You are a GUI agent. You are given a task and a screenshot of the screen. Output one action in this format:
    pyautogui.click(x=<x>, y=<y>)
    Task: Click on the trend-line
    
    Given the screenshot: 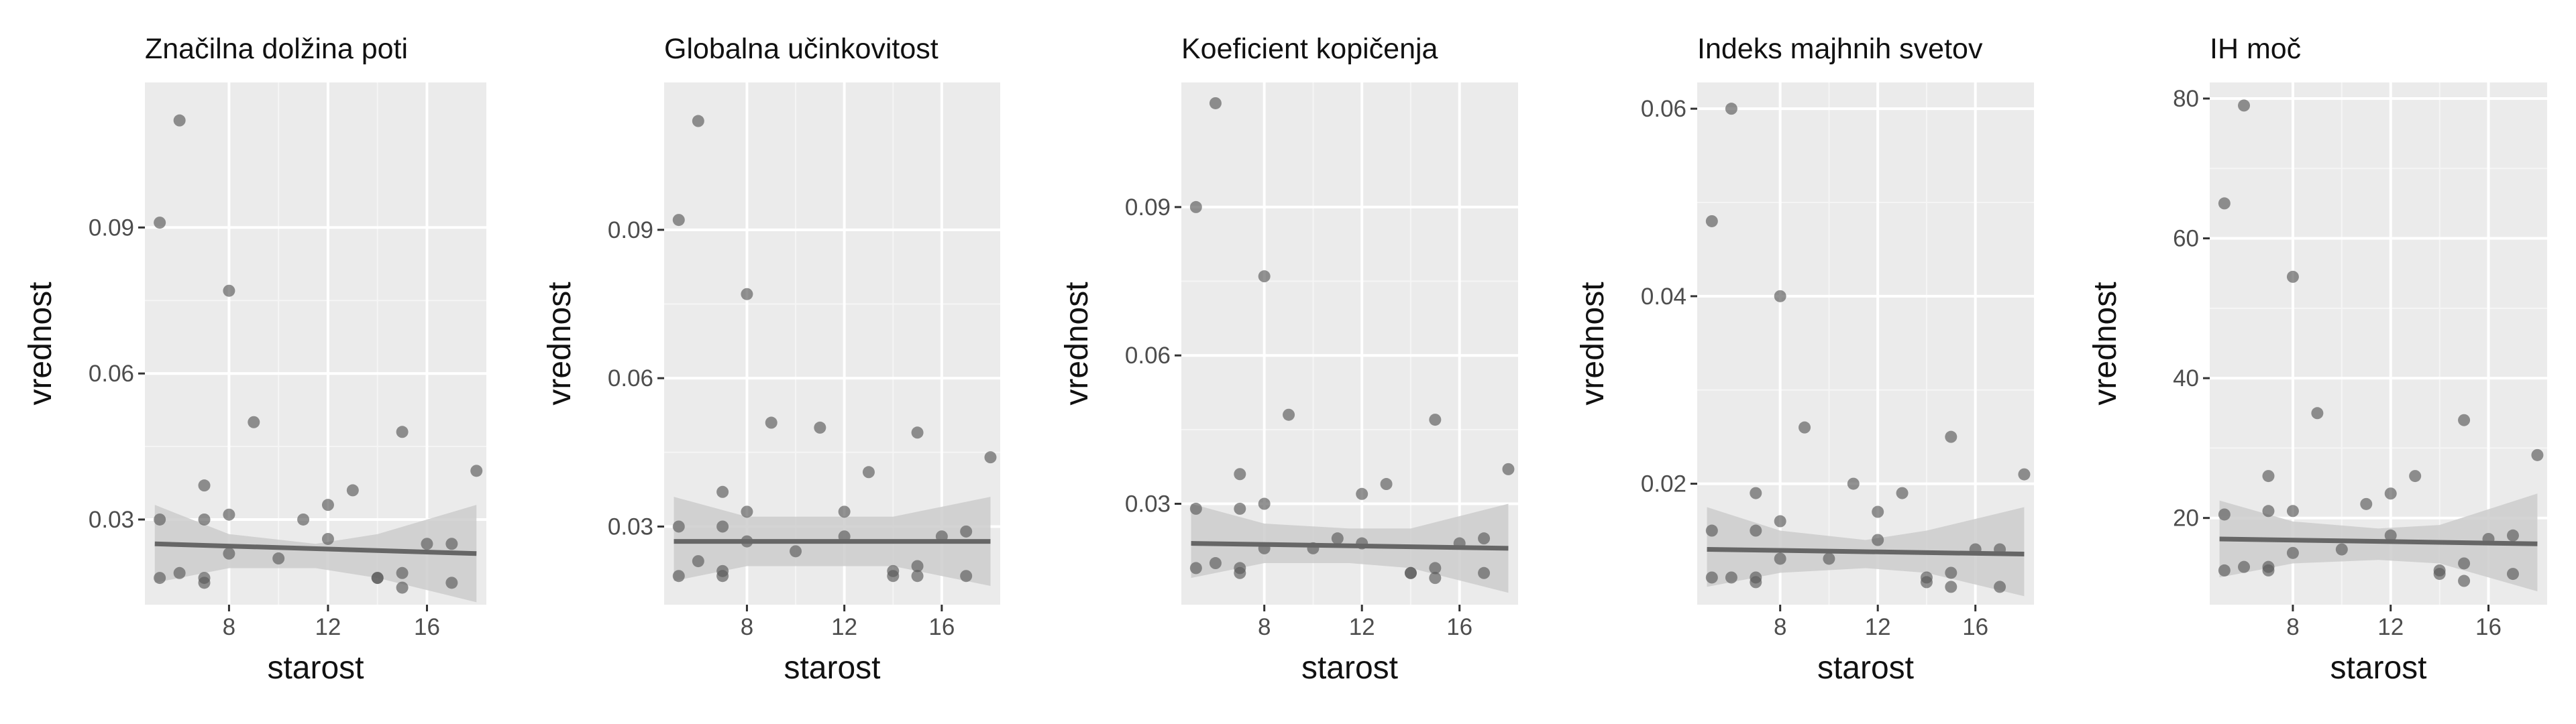 What is the action you would take?
    pyautogui.click(x=1350, y=546)
    